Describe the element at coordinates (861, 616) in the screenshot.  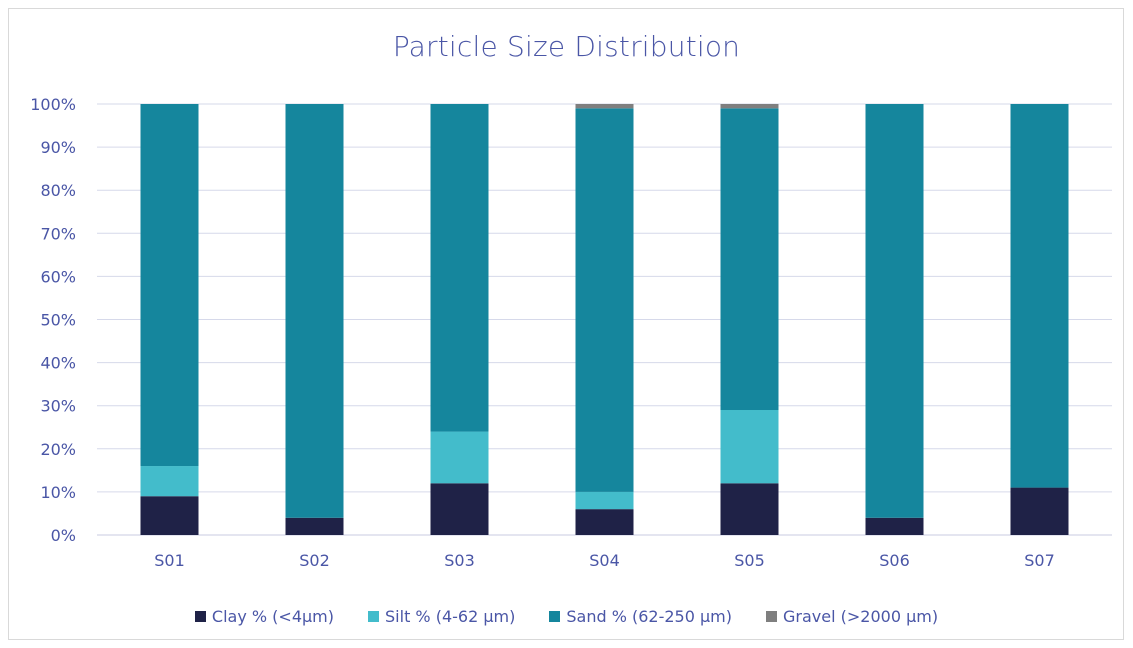
I see `legend-label: Gravel (>2000 µm)` at that location.